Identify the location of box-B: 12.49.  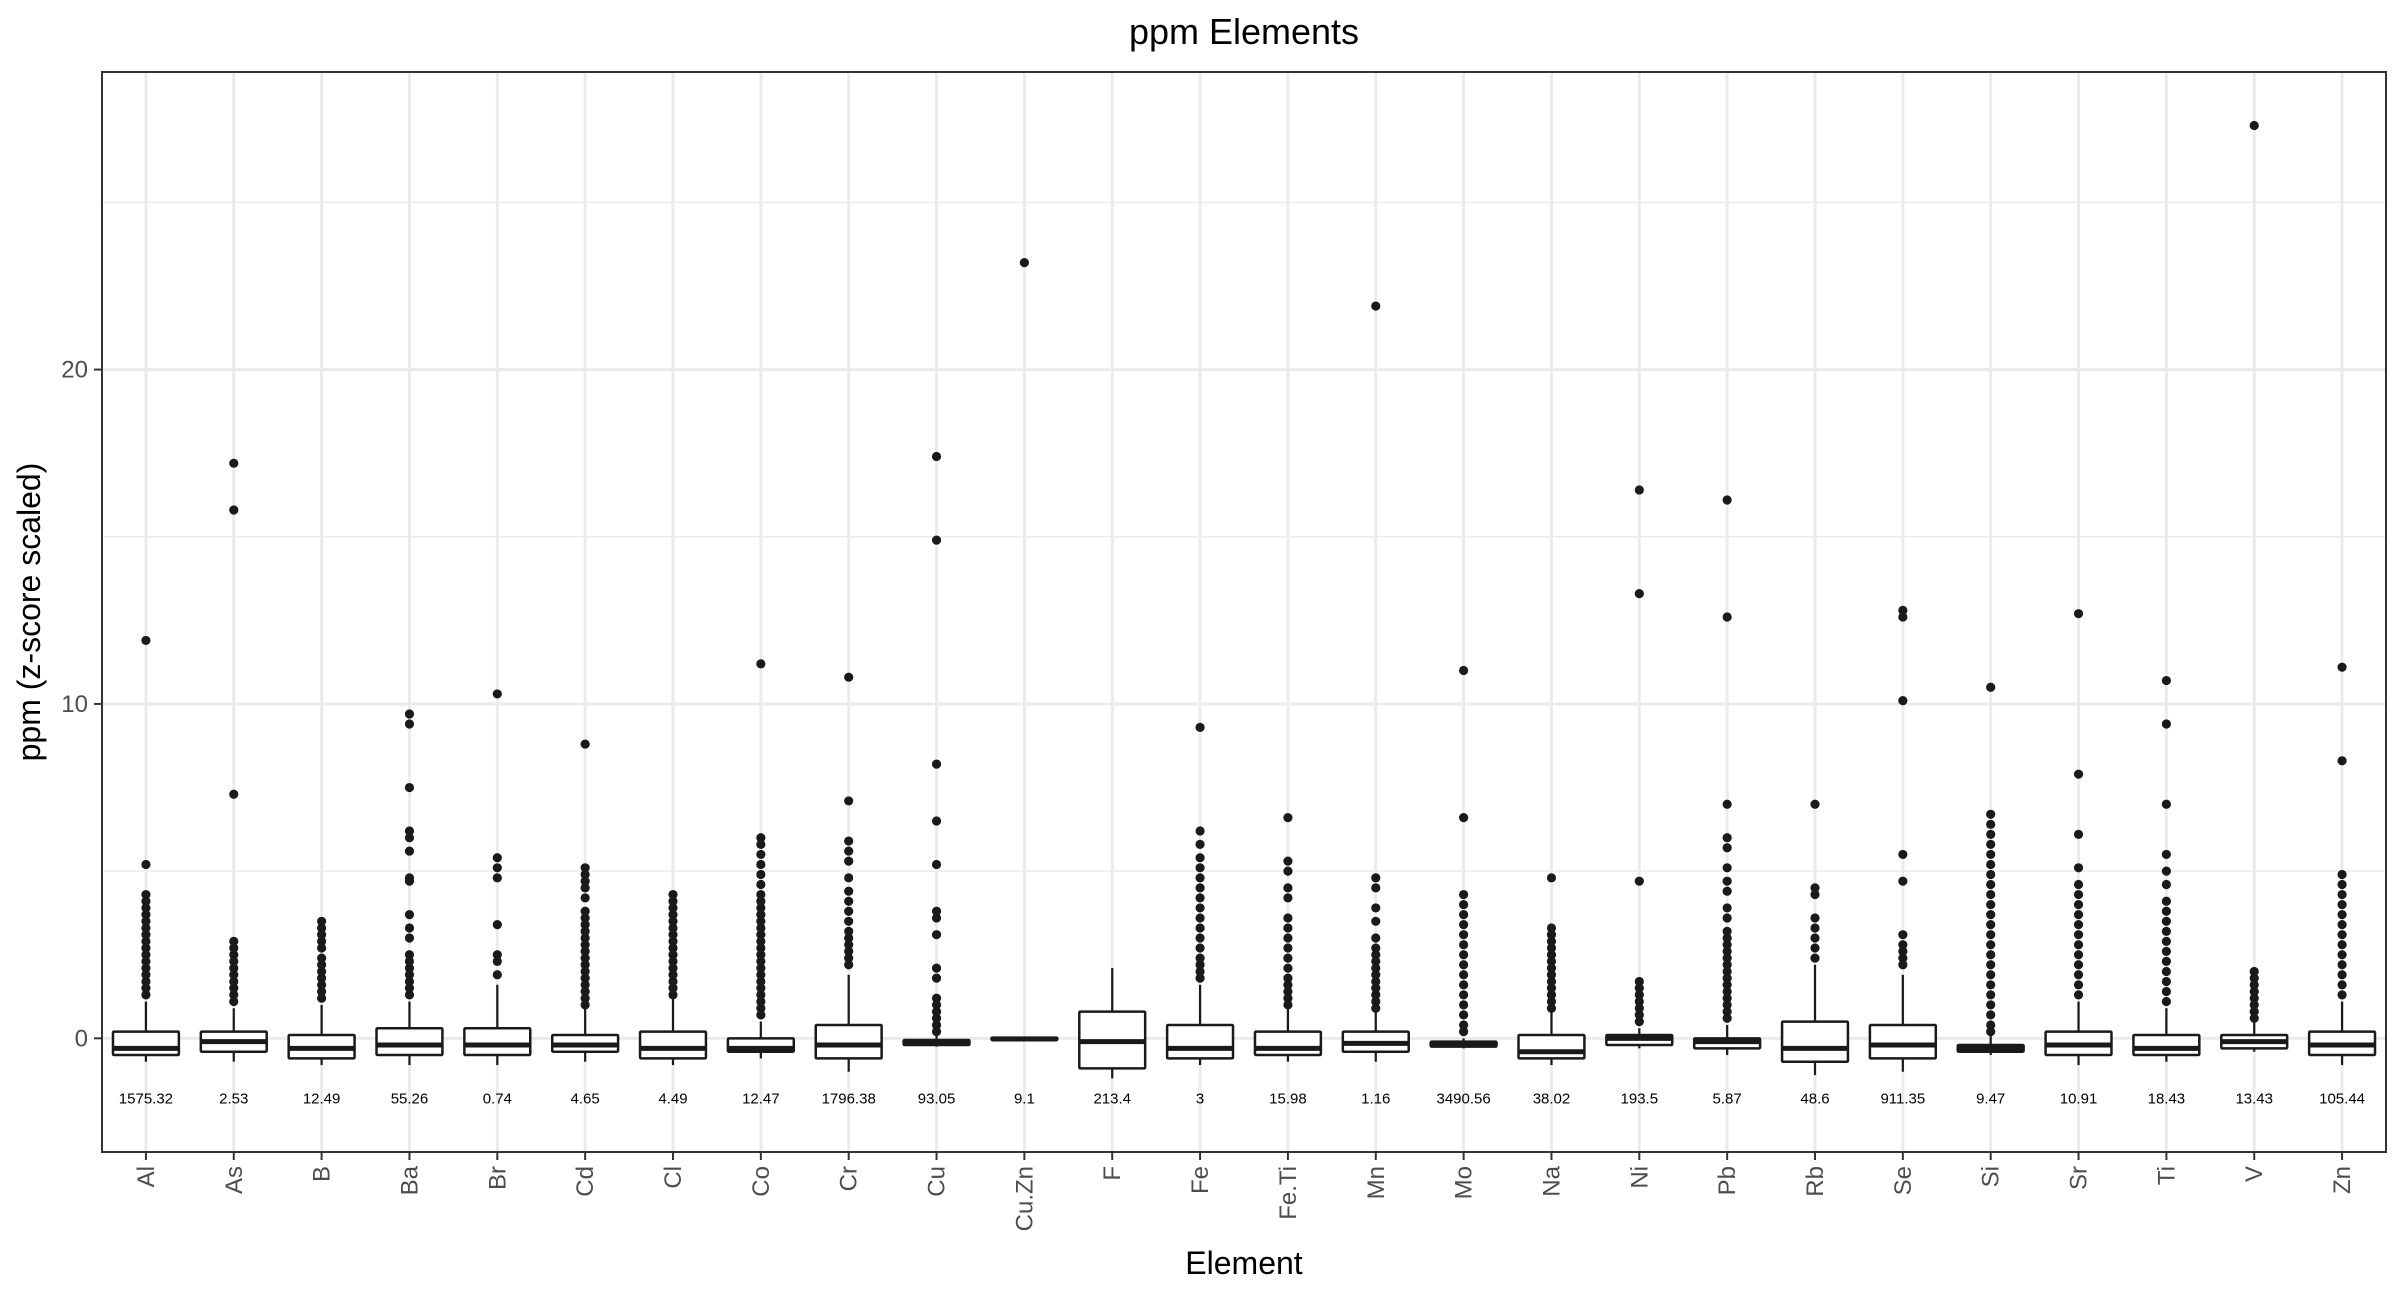
(321, 1012).